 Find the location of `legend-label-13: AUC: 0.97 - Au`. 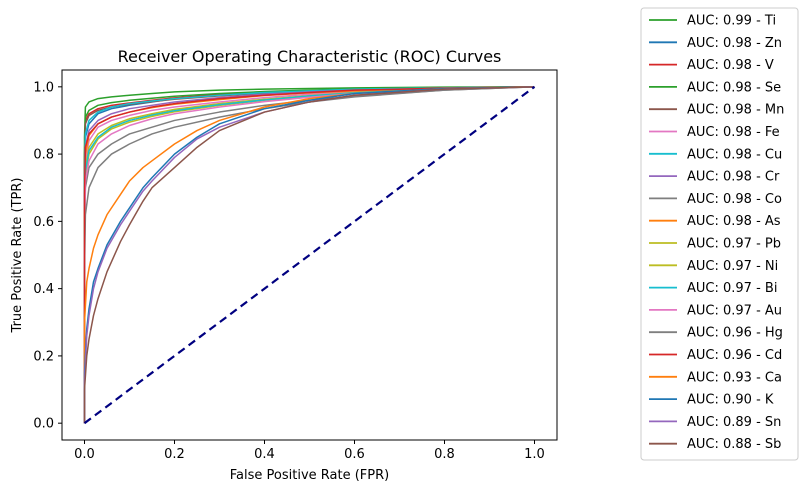

legend-label-13: AUC: 0.97 - Au is located at coordinates (734, 310).